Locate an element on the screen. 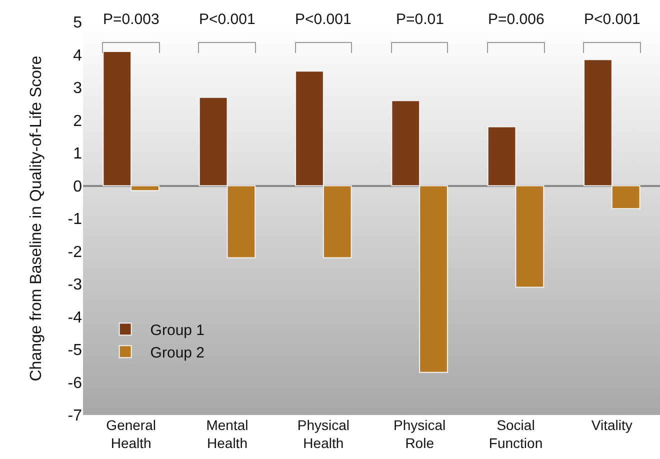 This screenshot has height=459, width=660. y-axis-title: Change from Baseline in Quality-of-Life Score is located at coordinates (36, 219).